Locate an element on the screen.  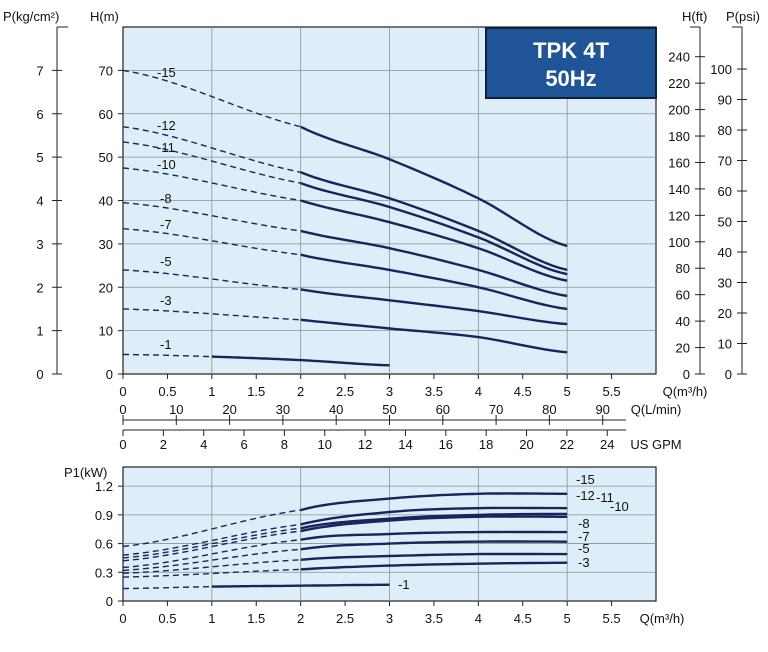
power-curve-label: -12 is located at coordinates (585, 495).